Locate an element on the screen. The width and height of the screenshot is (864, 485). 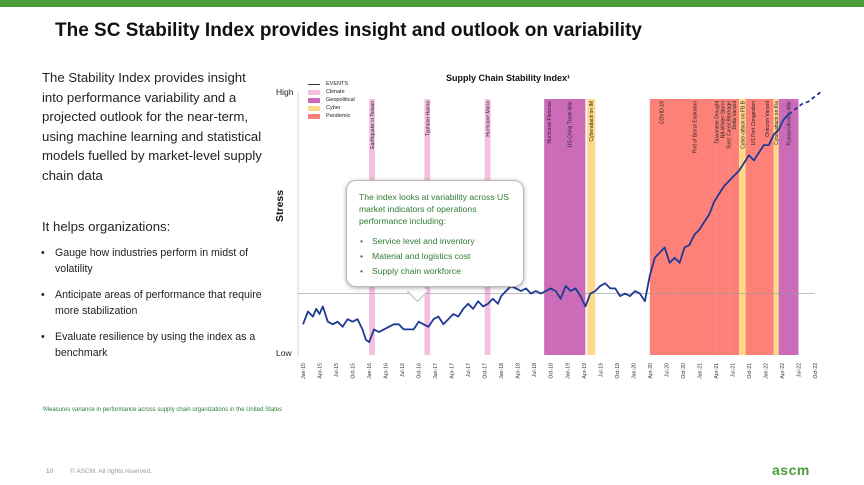
legend-label: Cyber is located at coordinates (333, 108).